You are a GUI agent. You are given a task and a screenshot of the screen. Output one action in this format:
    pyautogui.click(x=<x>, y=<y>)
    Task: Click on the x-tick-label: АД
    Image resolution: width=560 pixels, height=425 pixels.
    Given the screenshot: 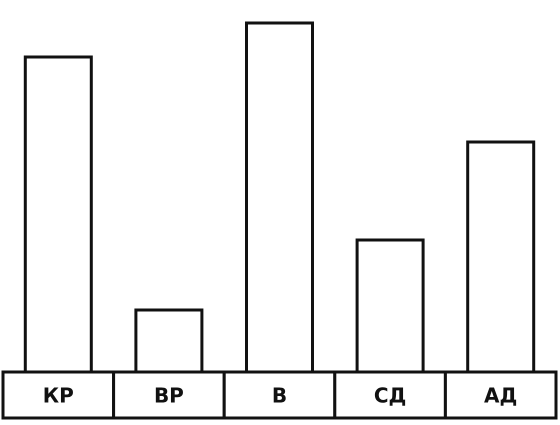 What is the action you would take?
    pyautogui.click(x=500, y=396)
    